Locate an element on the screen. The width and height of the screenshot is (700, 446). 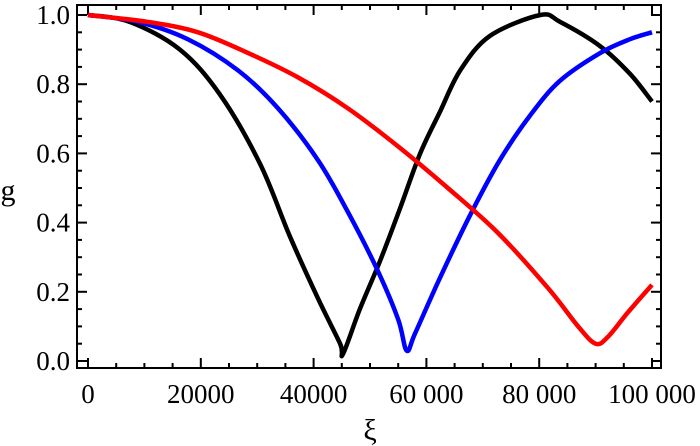
x-tick-label: 0 is located at coordinates (88, 394).